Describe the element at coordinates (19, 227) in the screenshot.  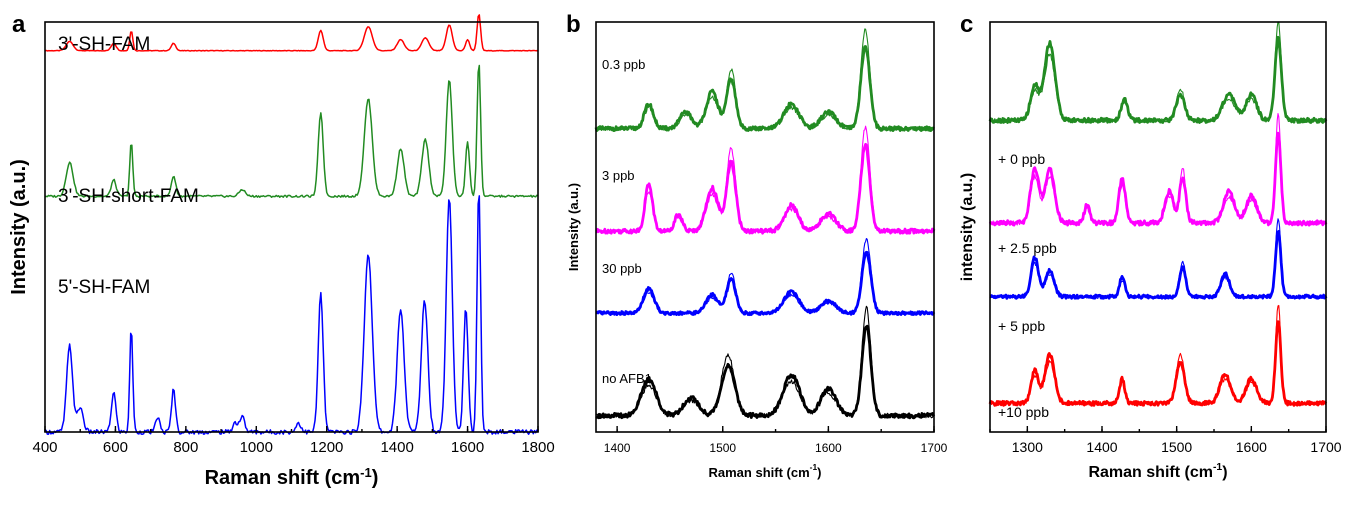
I see `y-axis-title-a: Intensity (a.u.)` at that location.